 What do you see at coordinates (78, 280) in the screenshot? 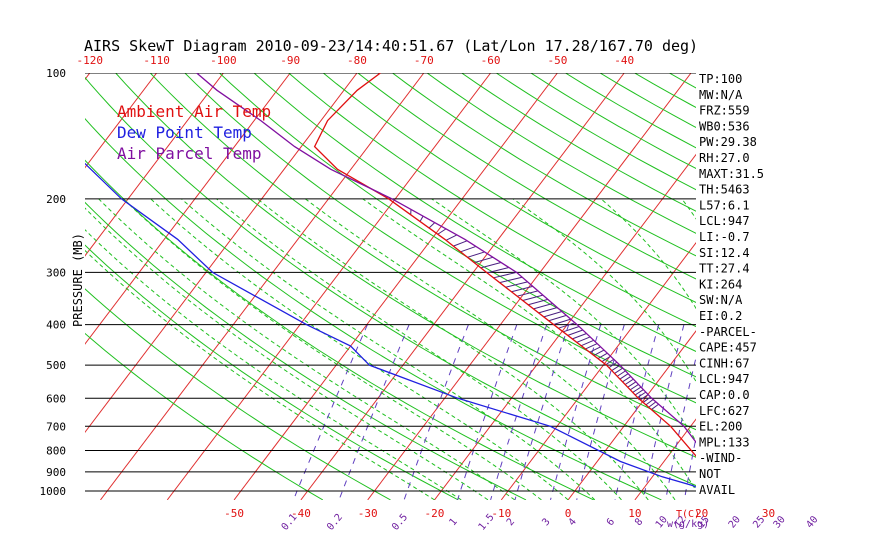
I see `y-axis-label: PRESSURE (MB)` at bounding box center [78, 280].